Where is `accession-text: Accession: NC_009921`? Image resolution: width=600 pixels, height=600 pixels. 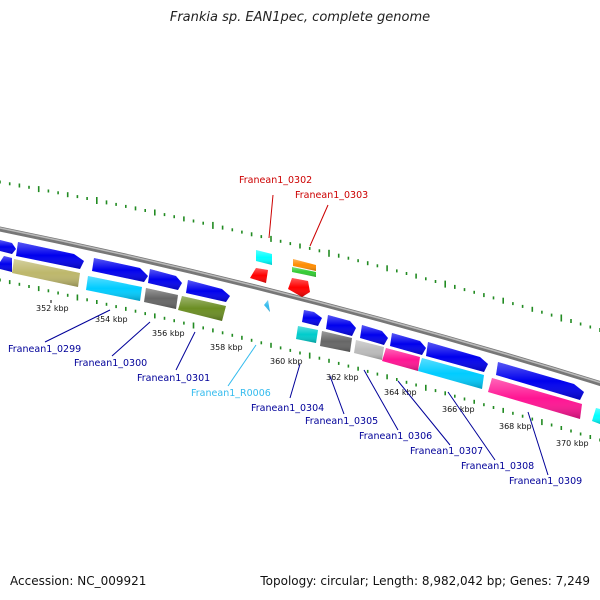 accession-text: Accession: NC_009921 is located at coordinates (78, 581).